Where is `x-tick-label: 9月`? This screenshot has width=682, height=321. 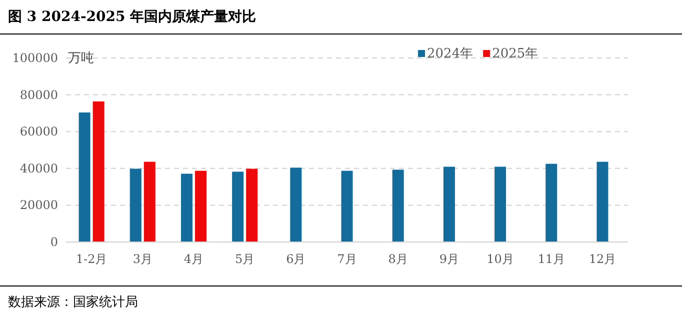
x-tick-label: 9月 is located at coordinates (449, 259).